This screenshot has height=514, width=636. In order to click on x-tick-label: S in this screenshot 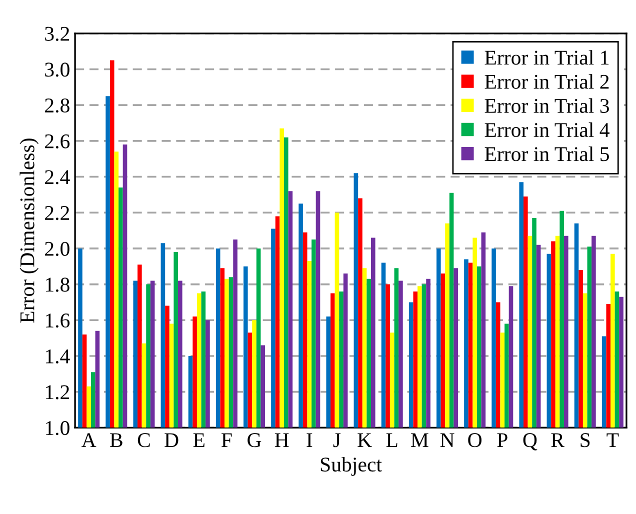, I will do `click(585, 440)`.